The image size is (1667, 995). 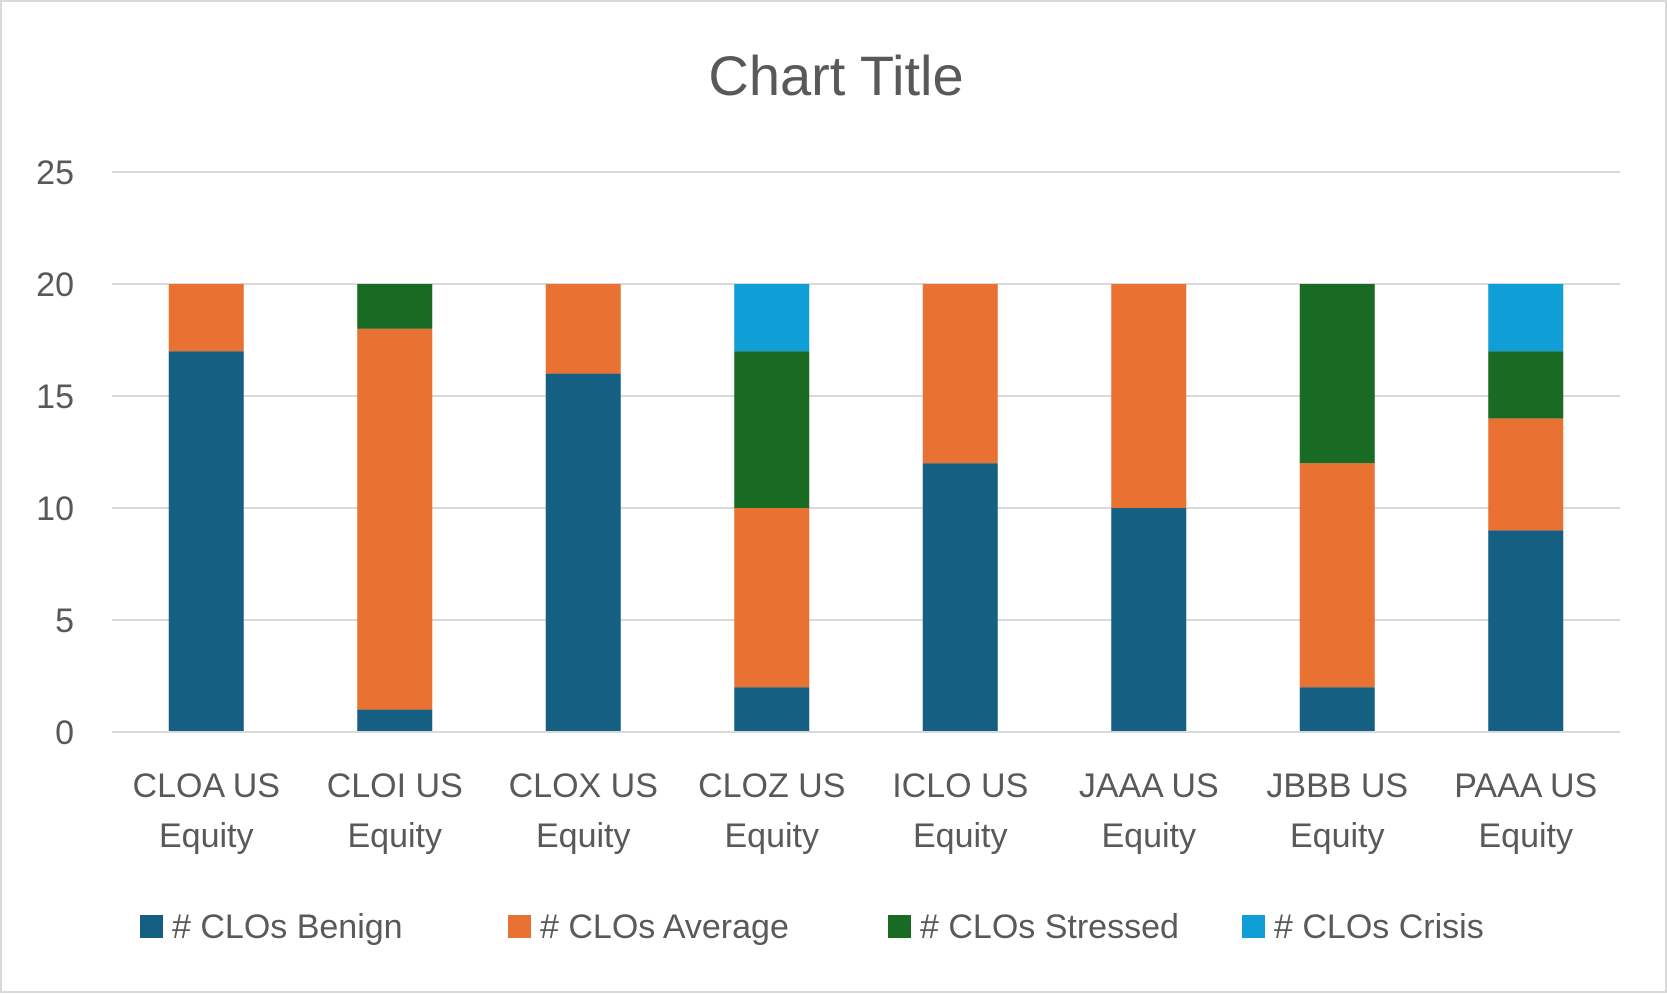 I want to click on x-category-label: JAAA US, so click(x=1149, y=786).